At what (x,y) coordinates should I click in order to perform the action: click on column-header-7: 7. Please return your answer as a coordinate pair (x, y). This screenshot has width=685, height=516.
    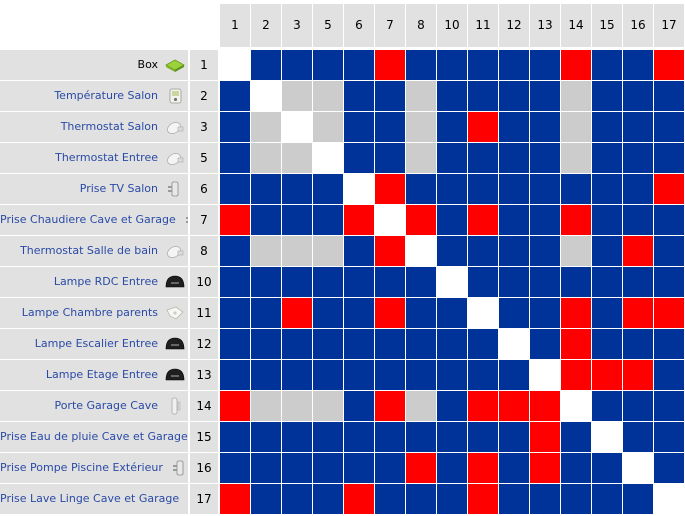
    Looking at the image, I should click on (390, 25).